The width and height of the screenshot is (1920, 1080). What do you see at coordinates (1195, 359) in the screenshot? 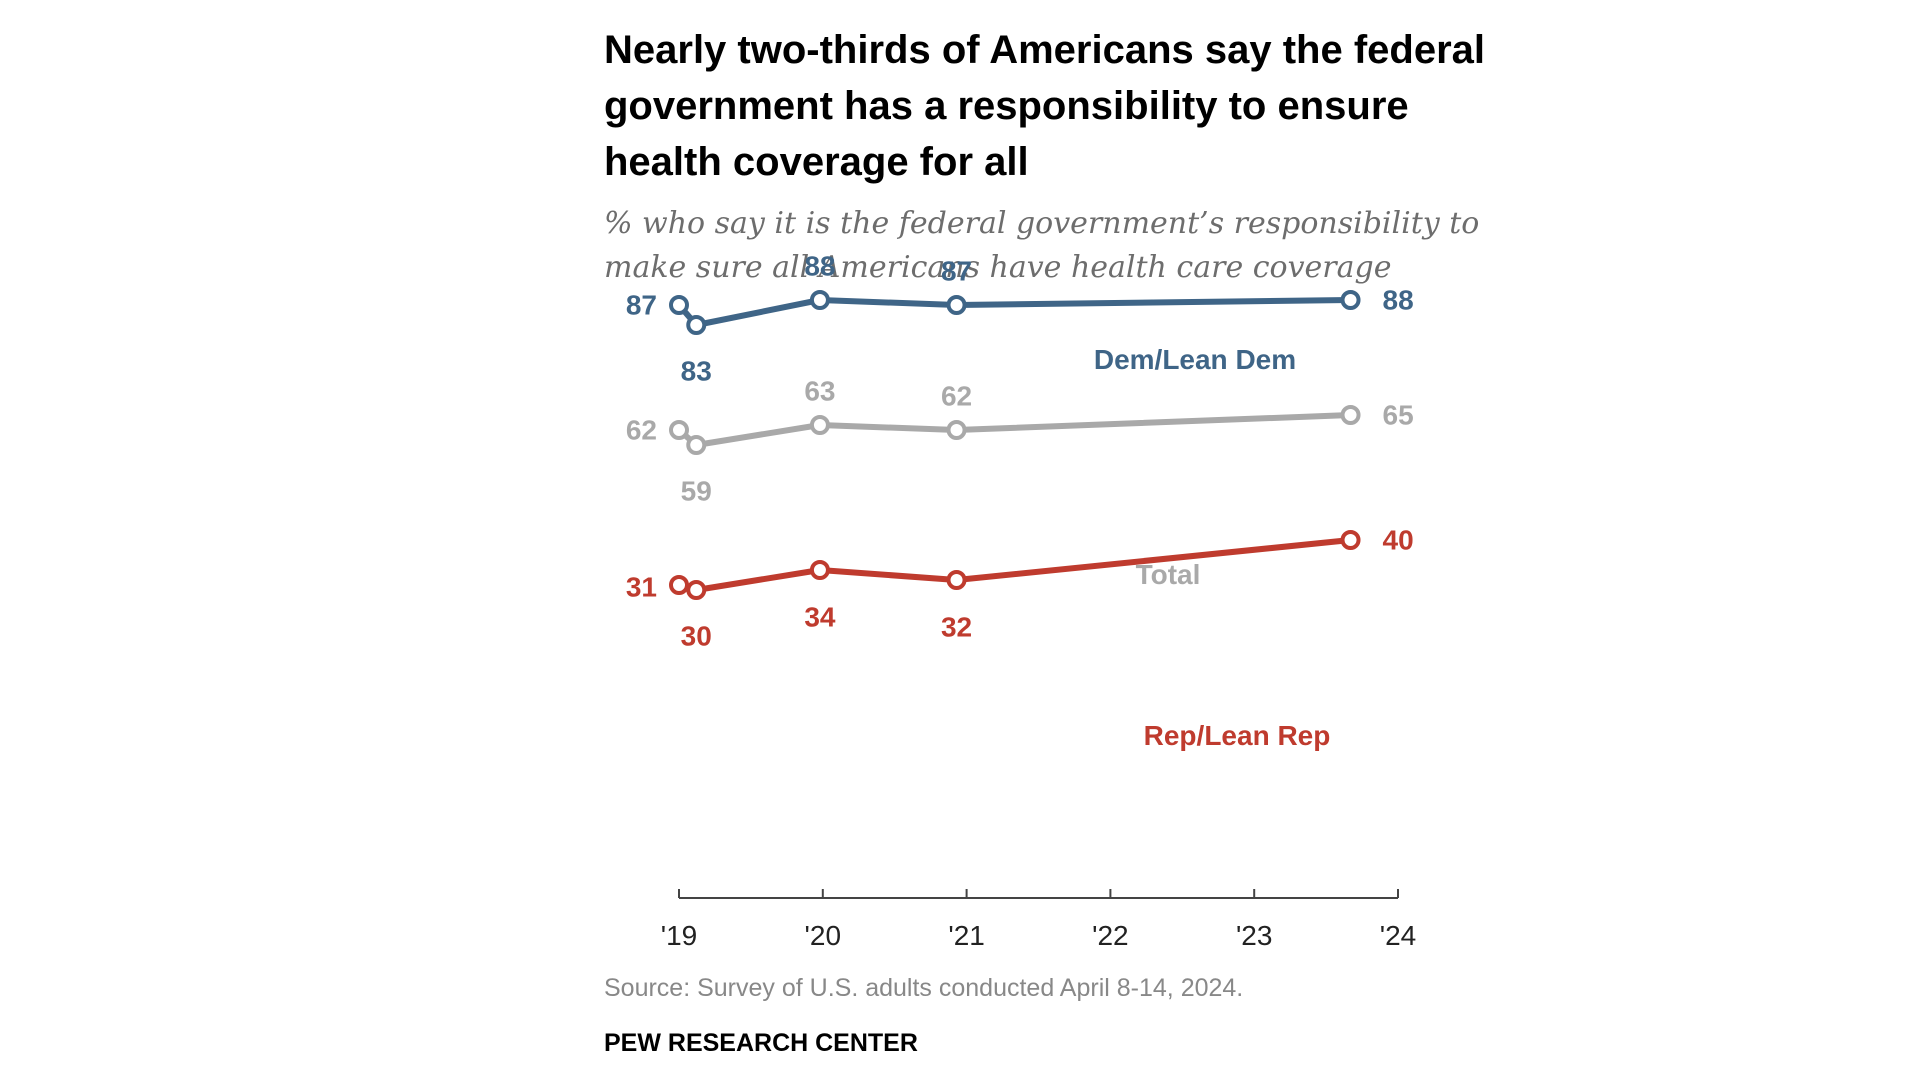
I see `series-name-dem: Dem/Lean Dem` at bounding box center [1195, 359].